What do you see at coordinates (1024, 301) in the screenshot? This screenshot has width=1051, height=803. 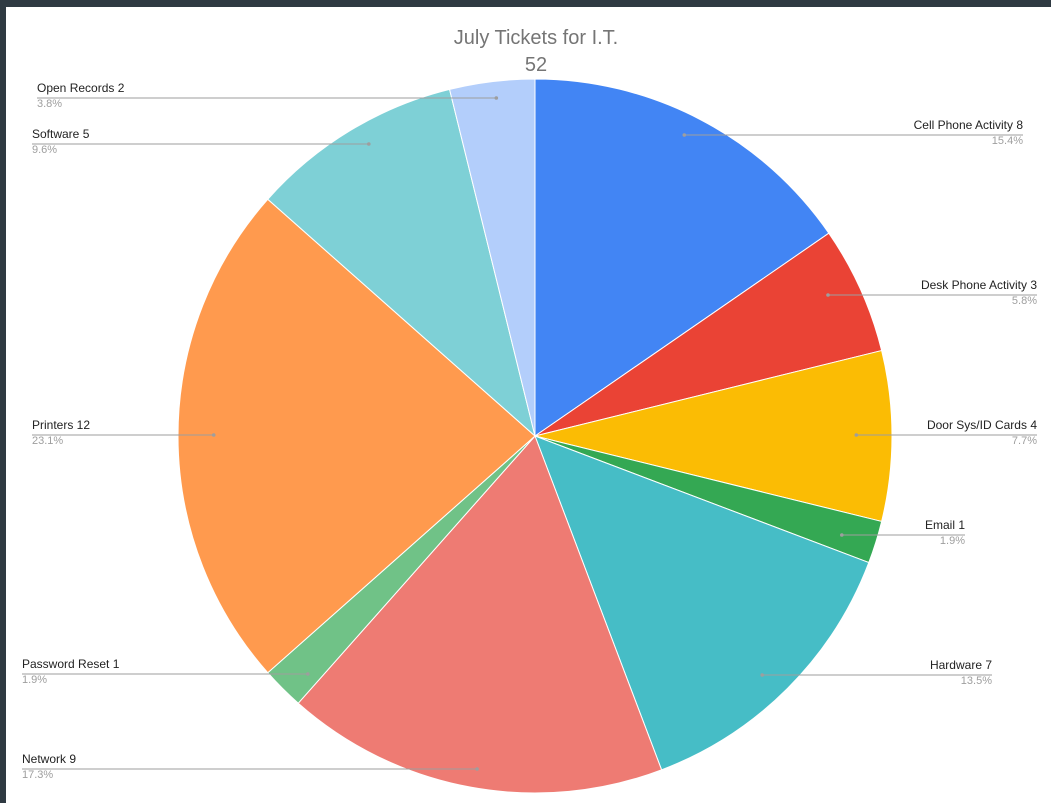 I see `slice-percent-desk-phone-activity: 5.8%` at bounding box center [1024, 301].